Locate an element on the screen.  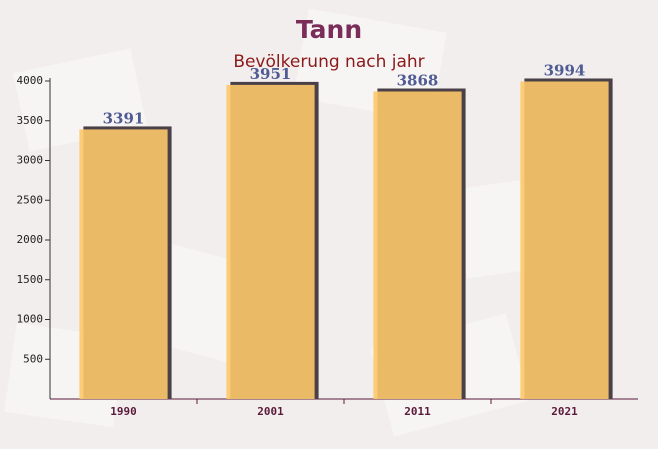
value-label: 3868 is located at coordinates (418, 80).